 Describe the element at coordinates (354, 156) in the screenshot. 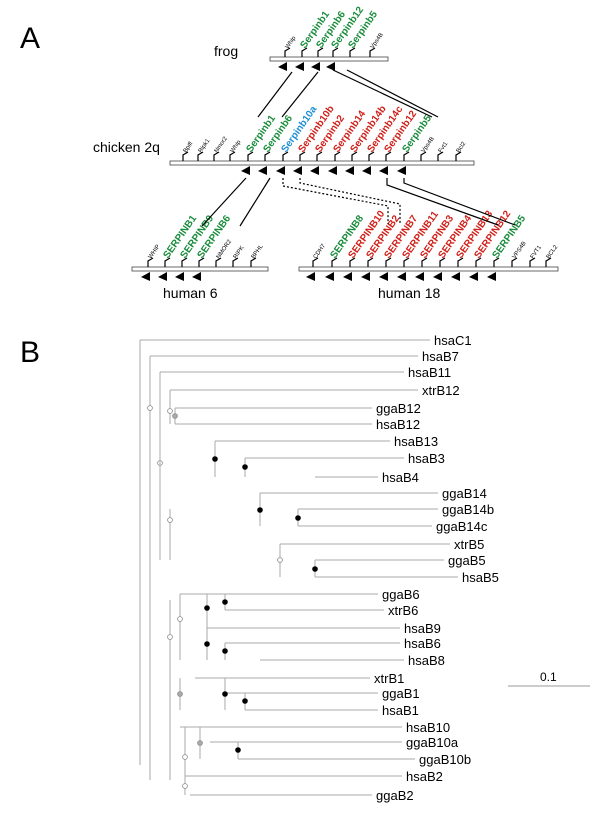

I see `chicken-serpinb14b-marker` at that location.